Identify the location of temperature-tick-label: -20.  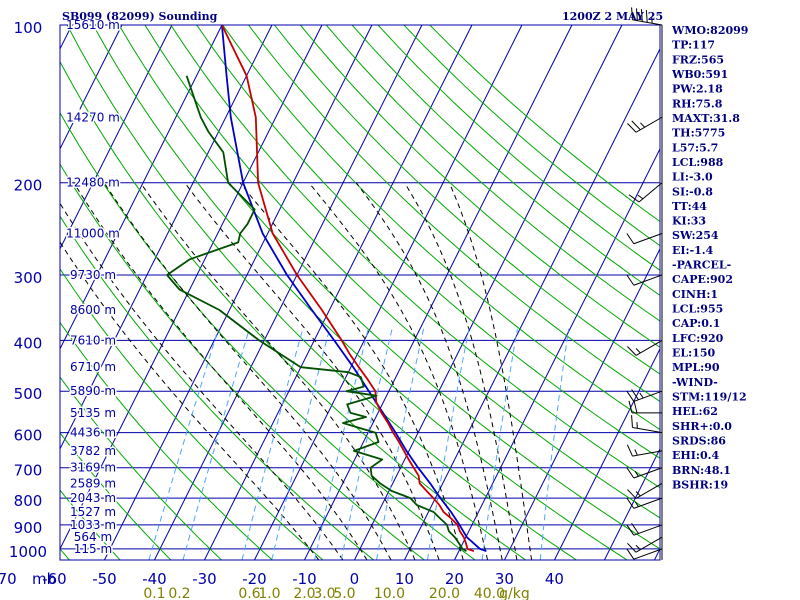
(254, 579).